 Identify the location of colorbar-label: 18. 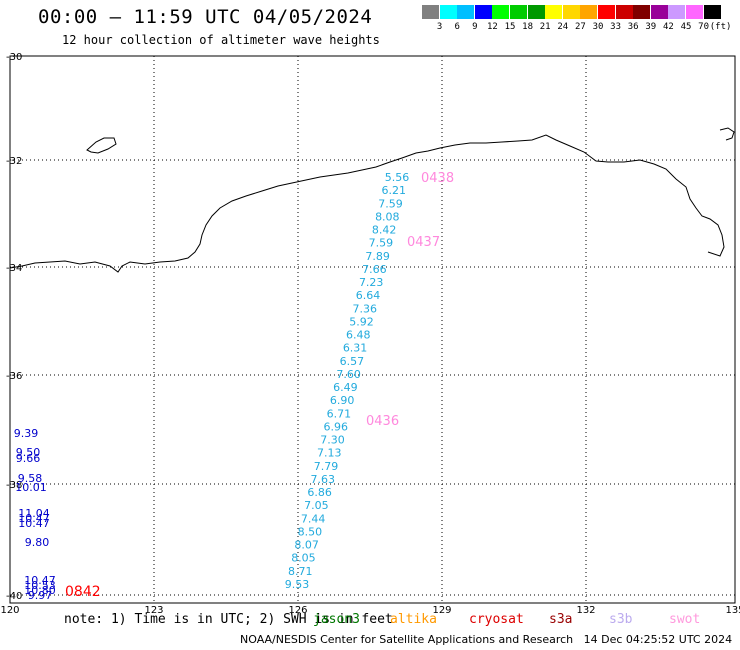
(528, 27).